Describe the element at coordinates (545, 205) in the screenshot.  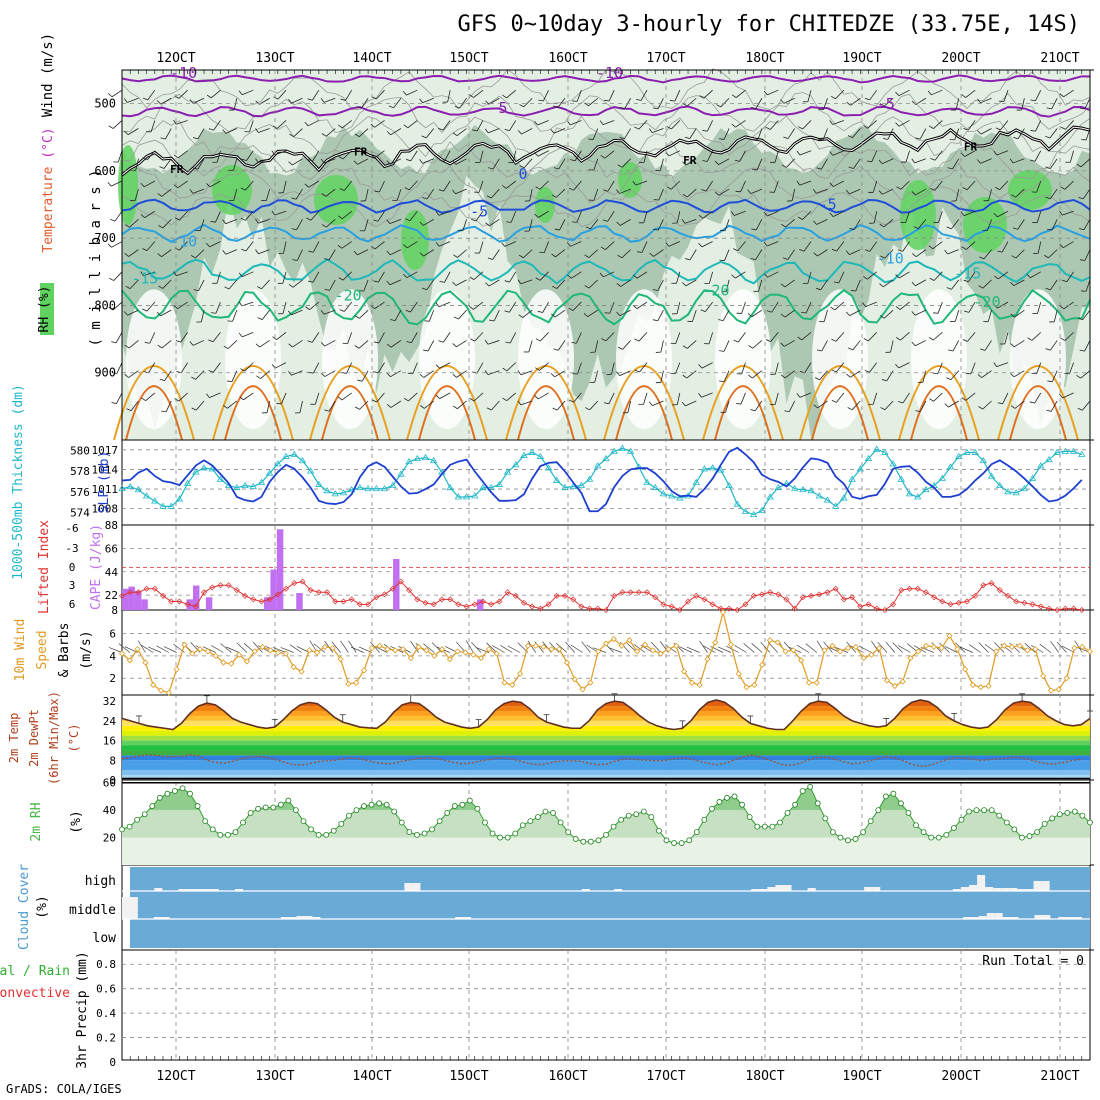
I see `rh-high-blob` at that location.